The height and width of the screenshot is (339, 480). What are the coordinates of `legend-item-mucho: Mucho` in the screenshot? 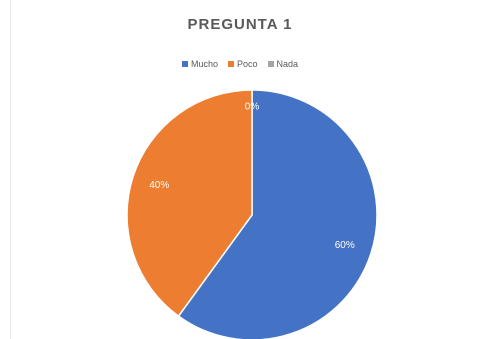 It's located at (199, 64).